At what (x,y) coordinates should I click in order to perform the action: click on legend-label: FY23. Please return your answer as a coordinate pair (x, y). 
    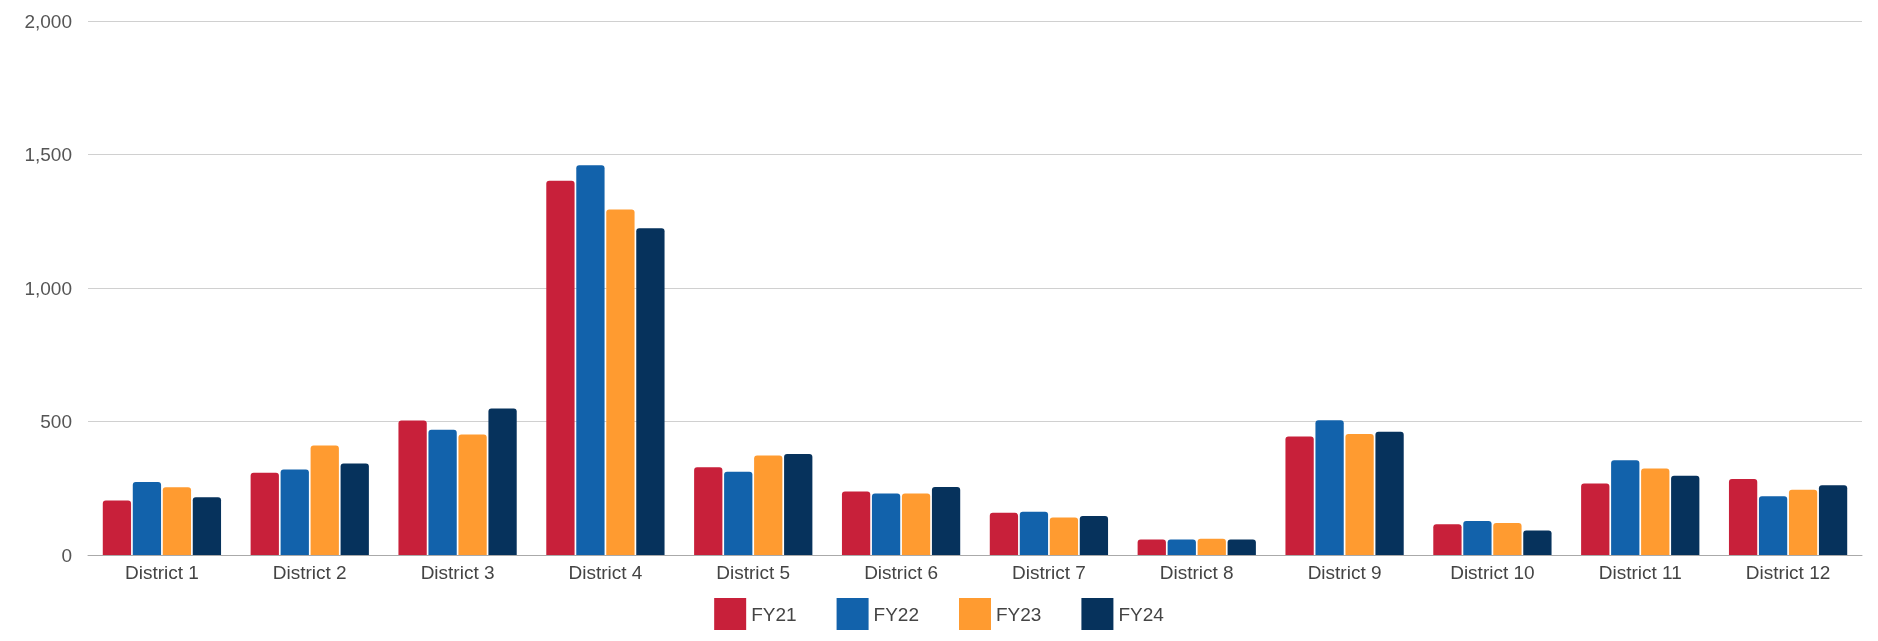
    Looking at the image, I should click on (1019, 614).